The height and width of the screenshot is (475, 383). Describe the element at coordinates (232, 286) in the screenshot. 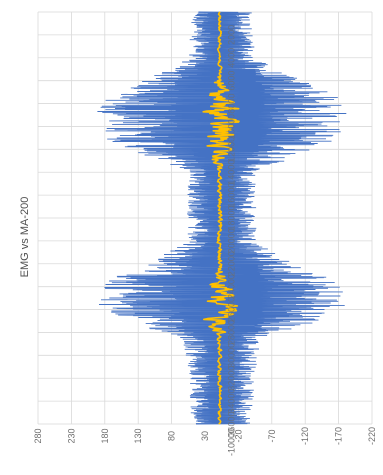

I see `x-tick-label-12: 24000` at that location.